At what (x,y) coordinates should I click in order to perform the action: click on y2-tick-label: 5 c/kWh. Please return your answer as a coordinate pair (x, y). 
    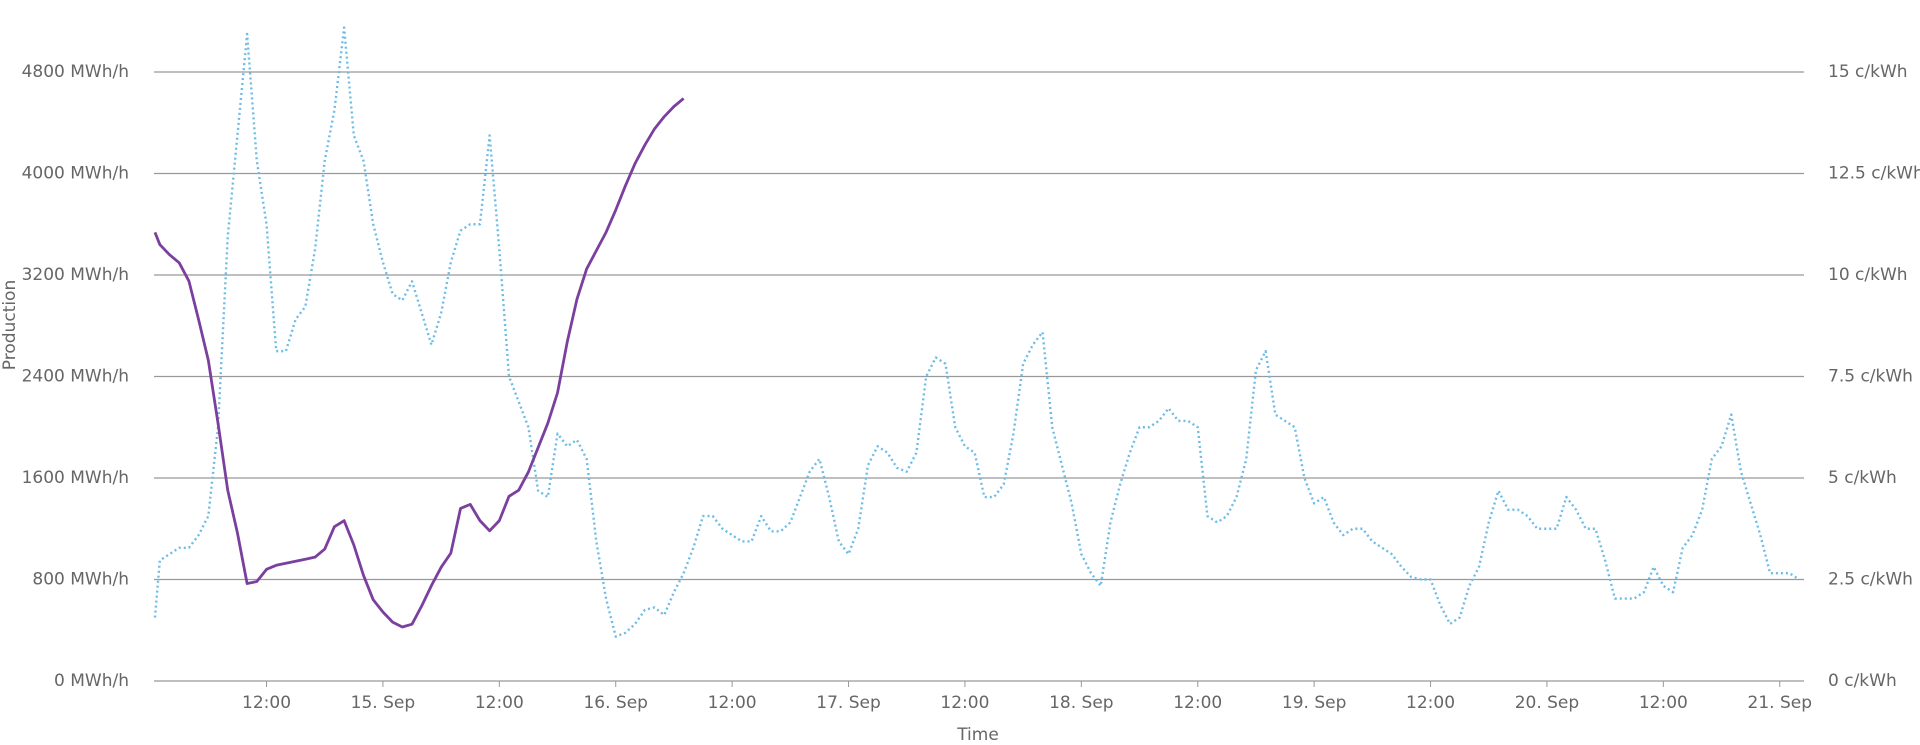
    Looking at the image, I should click on (1862, 478).